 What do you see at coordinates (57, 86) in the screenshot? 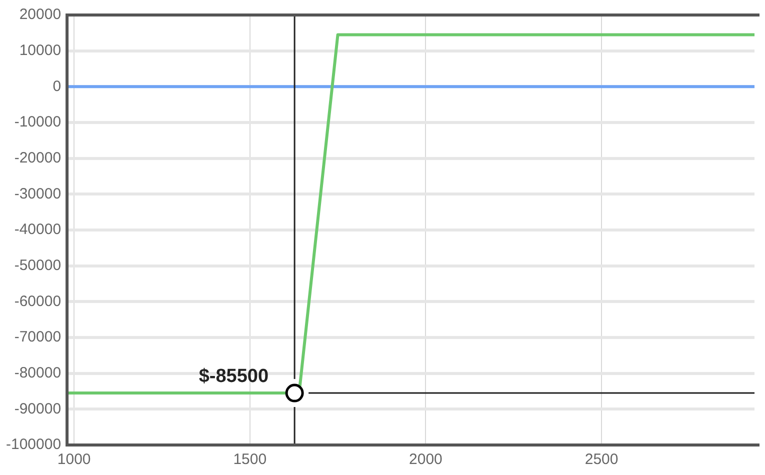
I see `y-tick-label: 0` at bounding box center [57, 86].